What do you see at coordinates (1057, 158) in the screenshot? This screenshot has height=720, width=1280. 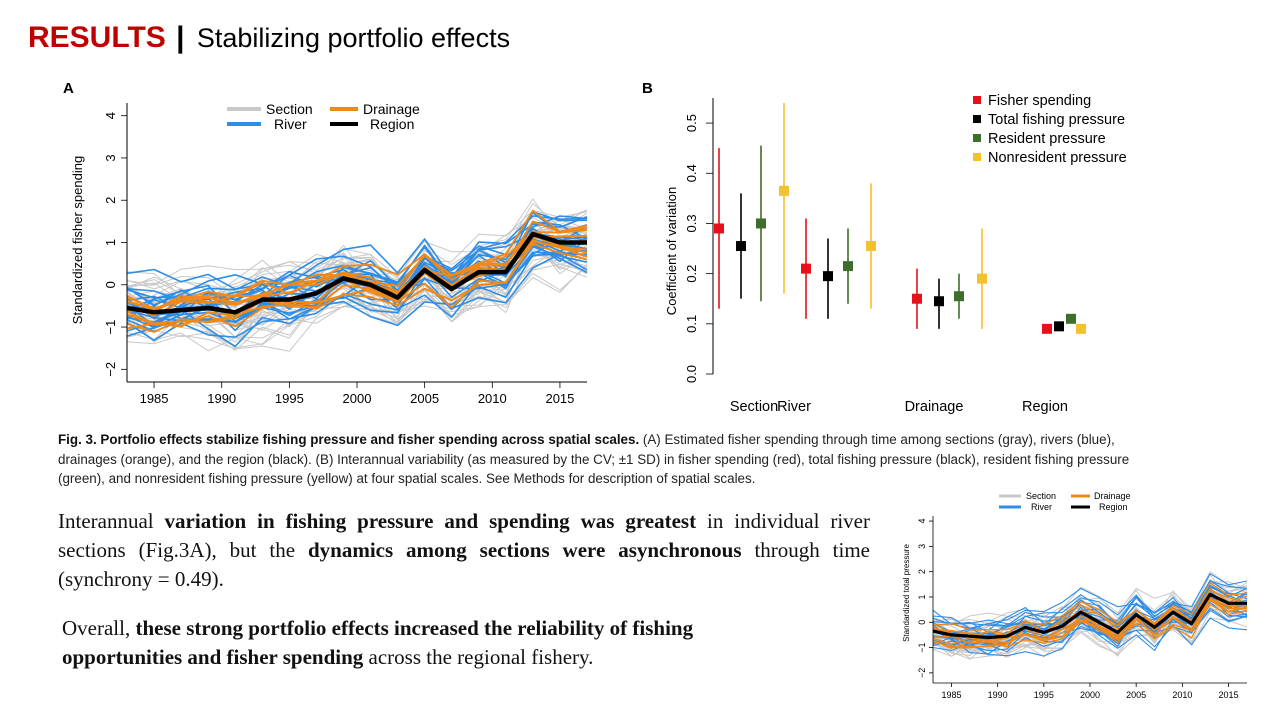 I see `legend-label: Nonresident pressure` at bounding box center [1057, 158].